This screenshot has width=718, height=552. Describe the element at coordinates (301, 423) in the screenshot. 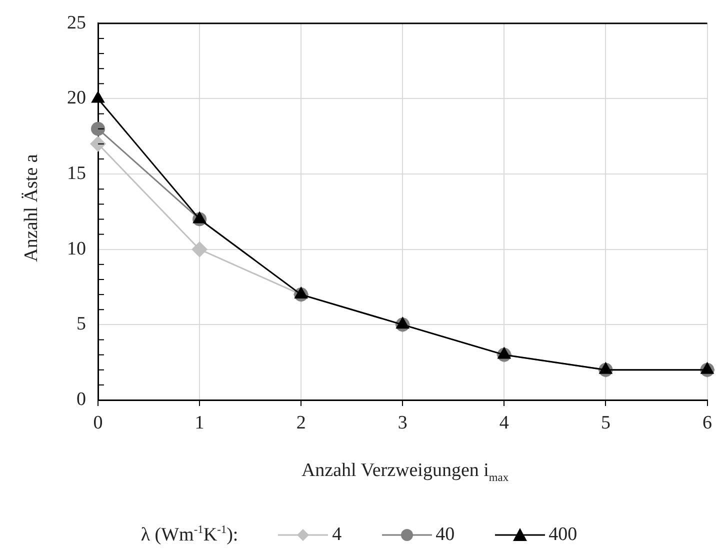

I see `x-tick-label: 2` at that location.